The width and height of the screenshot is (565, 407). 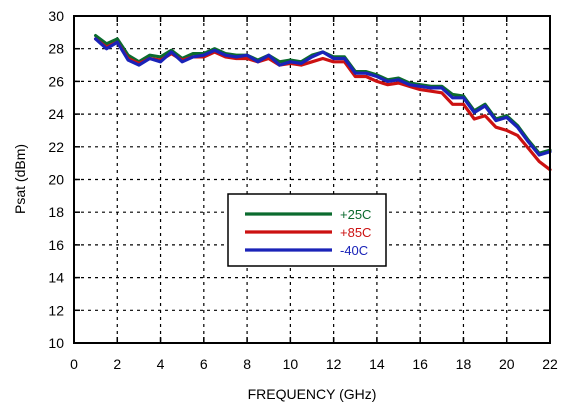 What do you see at coordinates (247, 364) in the screenshot?
I see `x-tick-label: 8` at bounding box center [247, 364].